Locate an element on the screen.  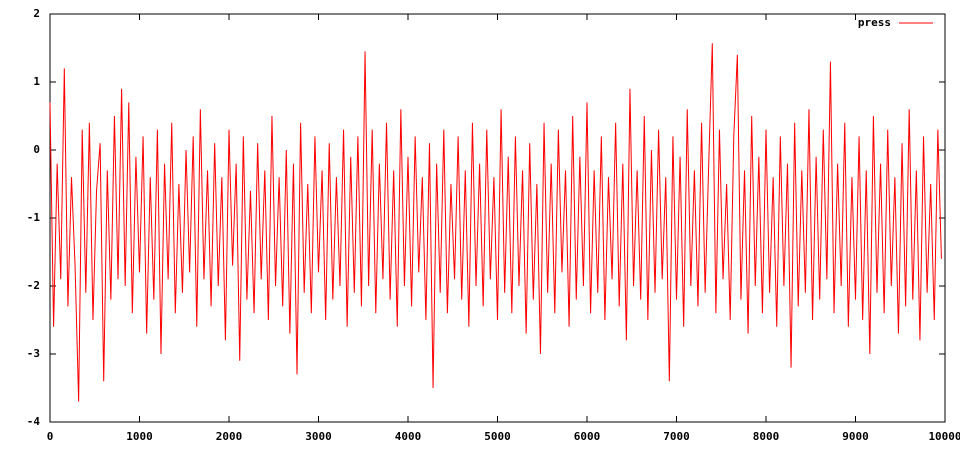
x-tick-label: 9000 is located at coordinates (855, 436).